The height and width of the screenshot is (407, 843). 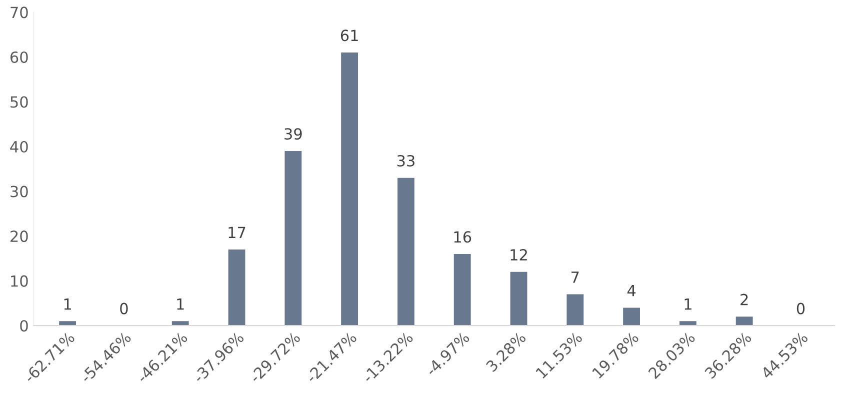 I want to click on y-tick-label: 20, so click(x=19, y=236).